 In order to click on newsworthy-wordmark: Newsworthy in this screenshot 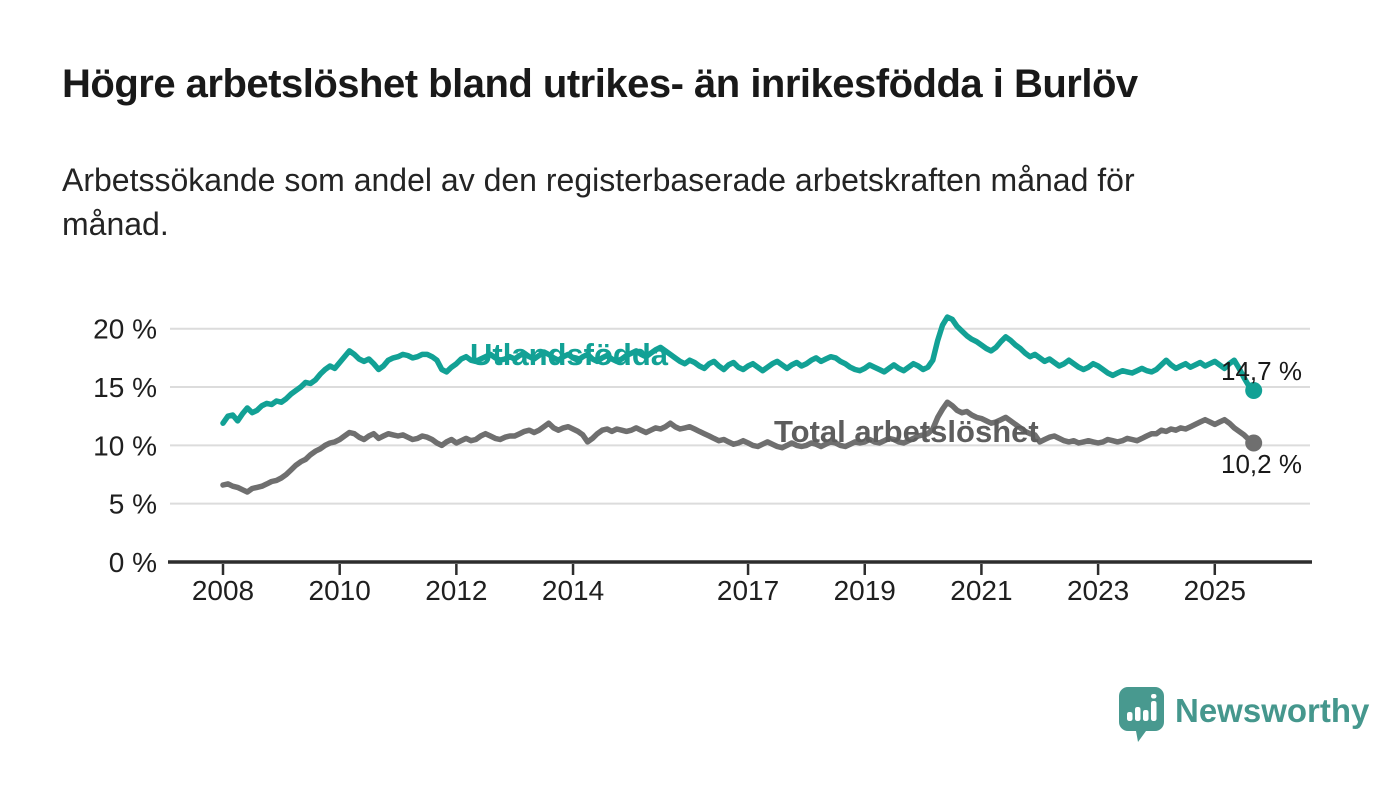, I will do `click(1272, 710)`.